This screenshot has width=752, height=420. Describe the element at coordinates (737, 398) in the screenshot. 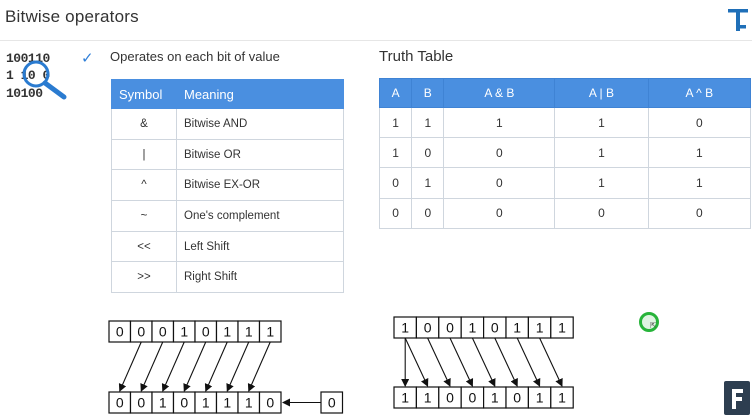

I see `brand-logo-bottom-icon` at that location.